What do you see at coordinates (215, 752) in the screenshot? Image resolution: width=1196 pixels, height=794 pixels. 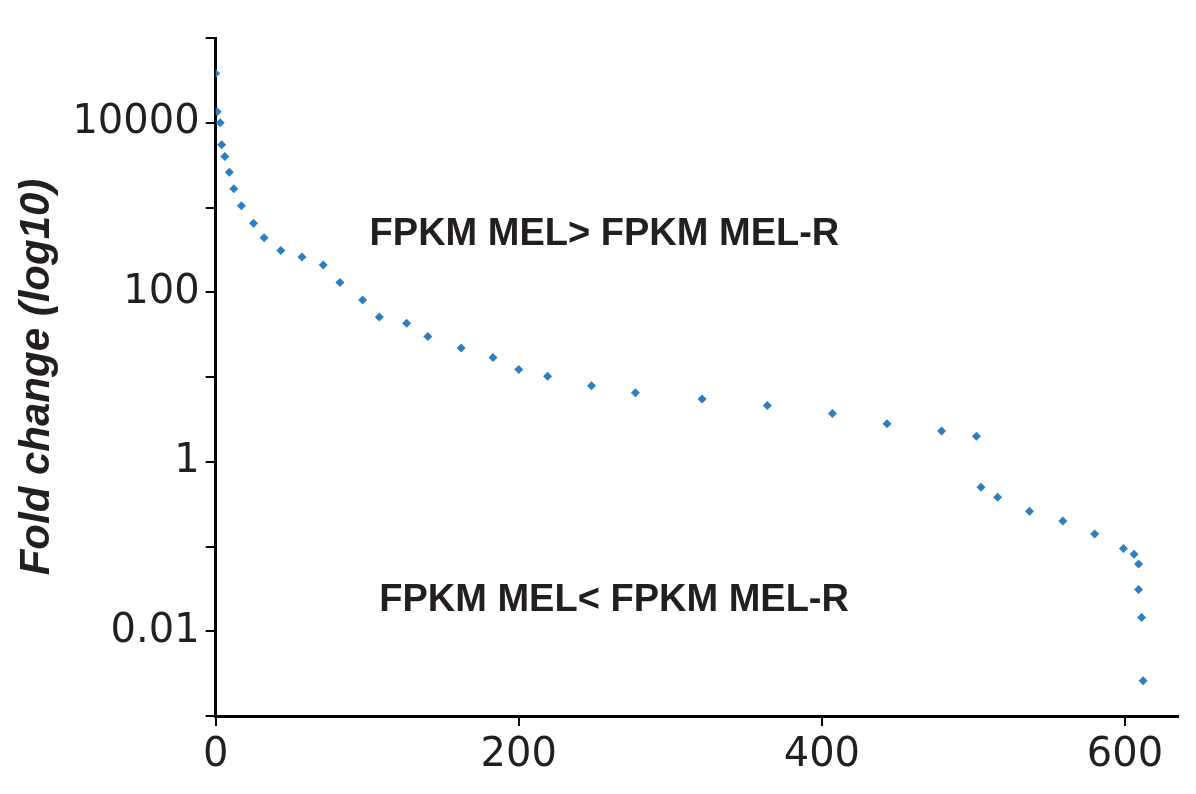 I see `x-tick-label: 0` at bounding box center [215, 752].